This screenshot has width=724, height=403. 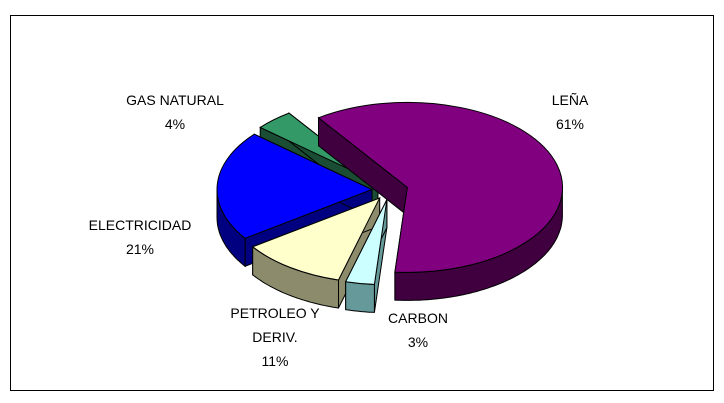 I want to click on category-label: GAS NATURAL, so click(x=175, y=100).